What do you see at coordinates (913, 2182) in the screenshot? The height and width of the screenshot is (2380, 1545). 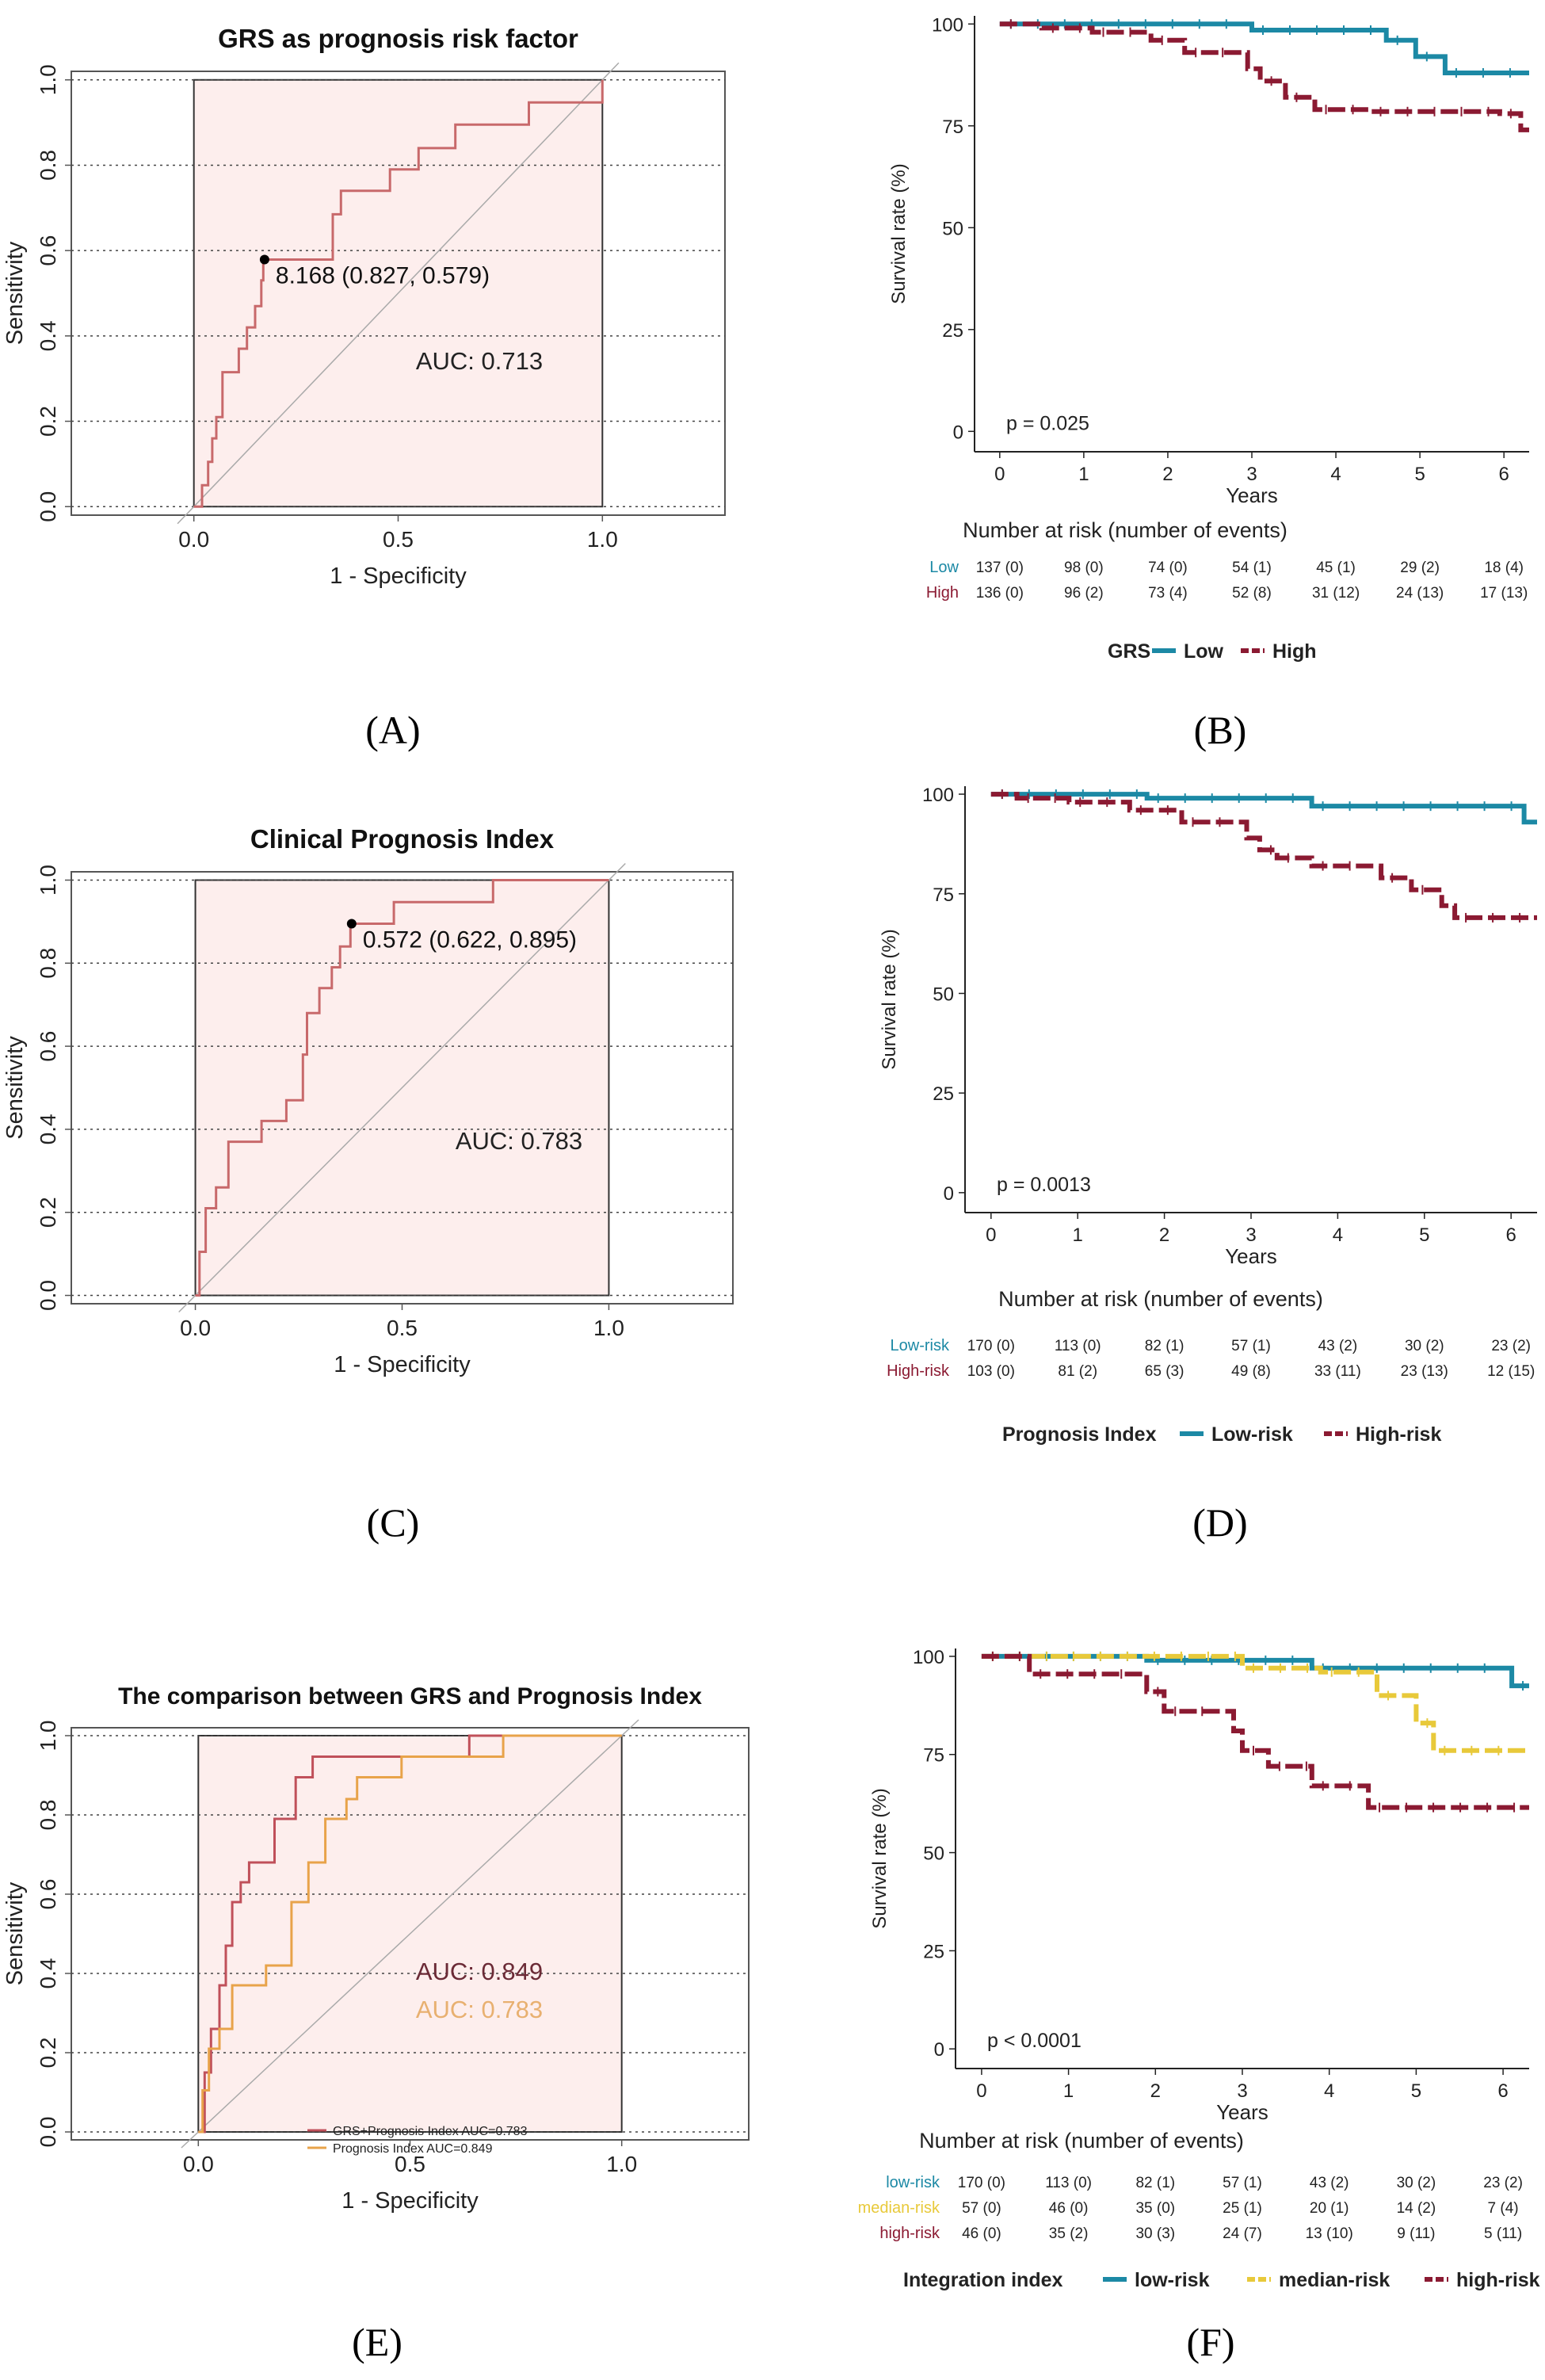 I see `risk-row-label: low-risk` at bounding box center [913, 2182].